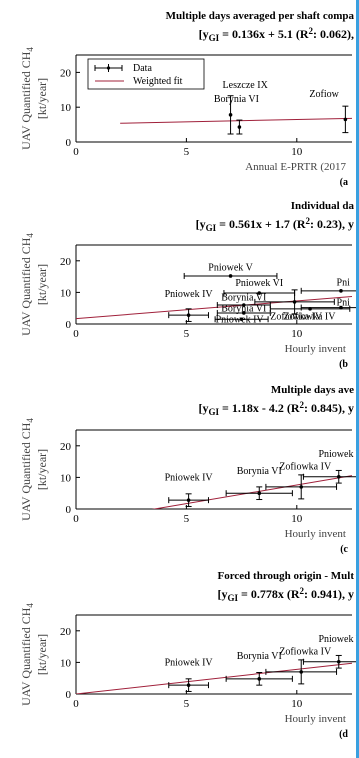 This screenshot has width=359, height=758. I want to click on point-label: Leszcze IX, so click(246, 85).